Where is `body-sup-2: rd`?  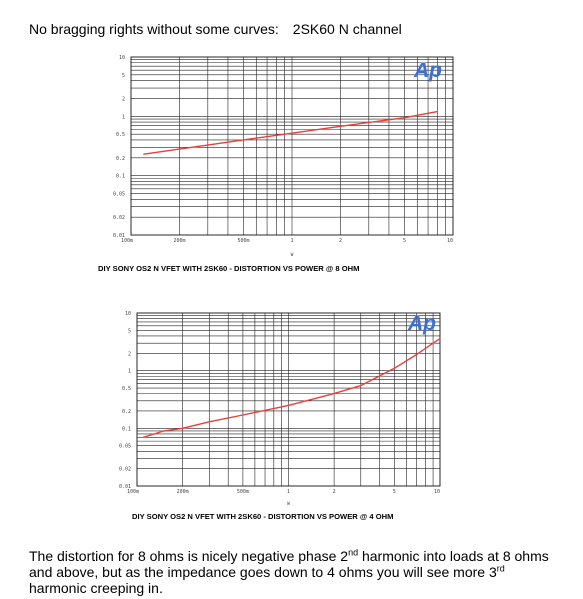 body-sup-2: rd is located at coordinates (500, 568).